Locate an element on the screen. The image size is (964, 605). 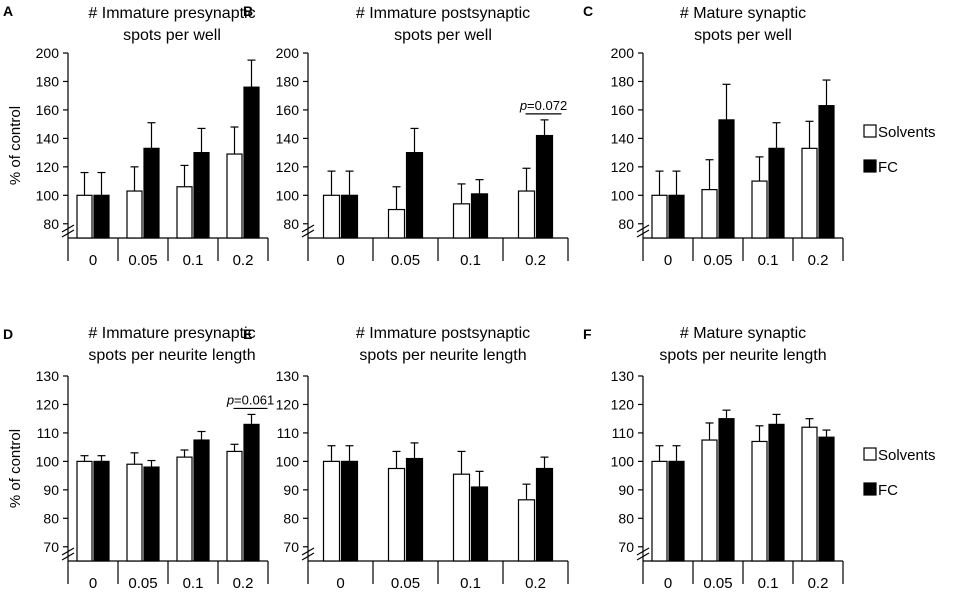
y-tick-label: 70 is located at coordinates (626, 547).